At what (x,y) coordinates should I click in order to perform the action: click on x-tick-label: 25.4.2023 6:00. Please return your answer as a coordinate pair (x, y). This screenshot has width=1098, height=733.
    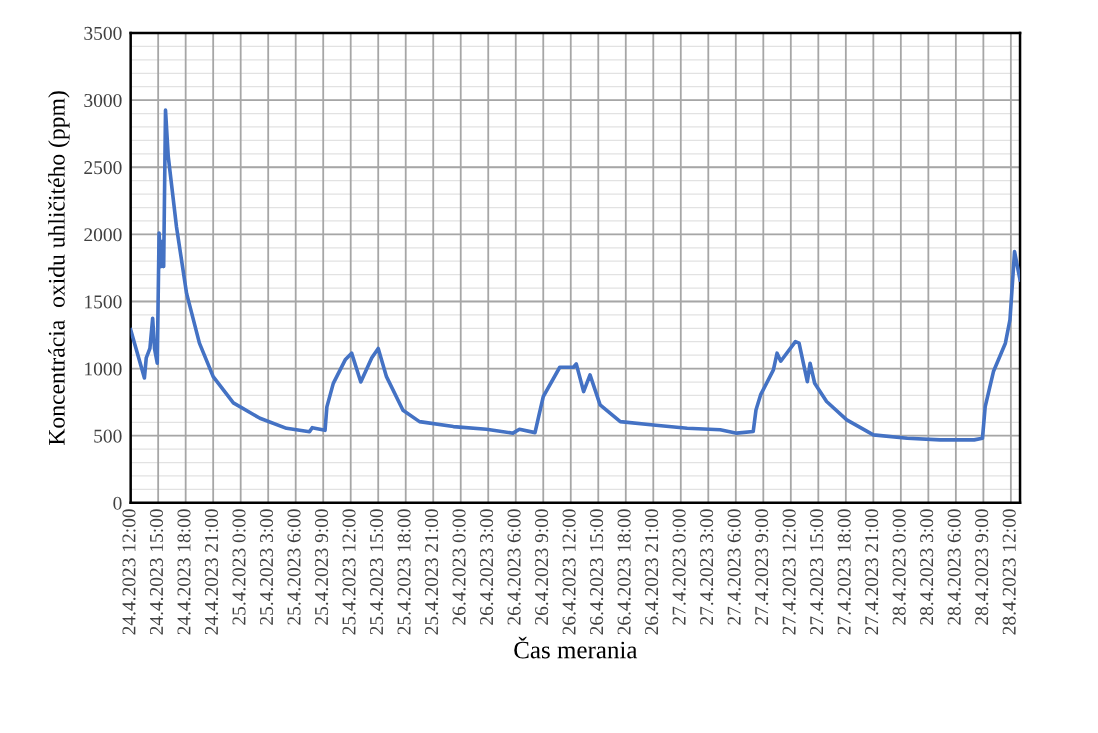
    Looking at the image, I should click on (294, 567).